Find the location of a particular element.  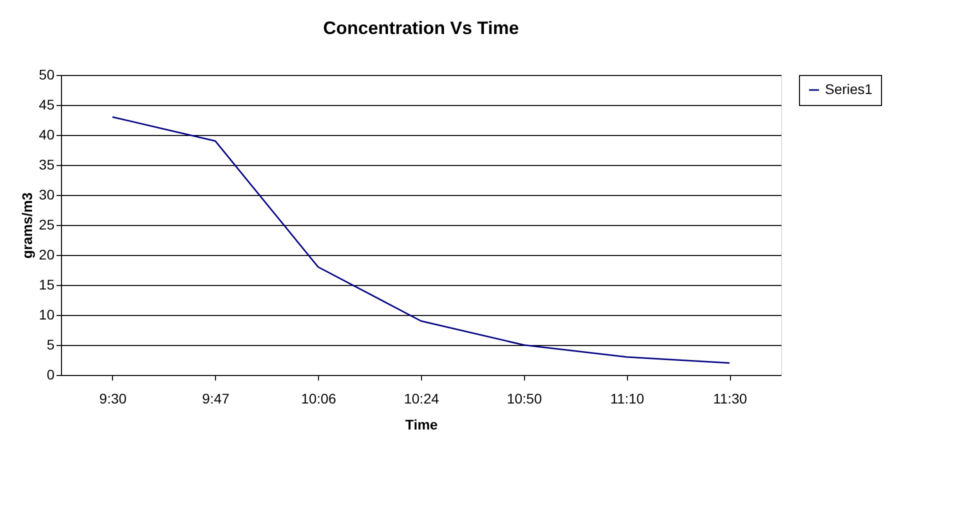

y-tick-label: 0 is located at coordinates (50, 374).